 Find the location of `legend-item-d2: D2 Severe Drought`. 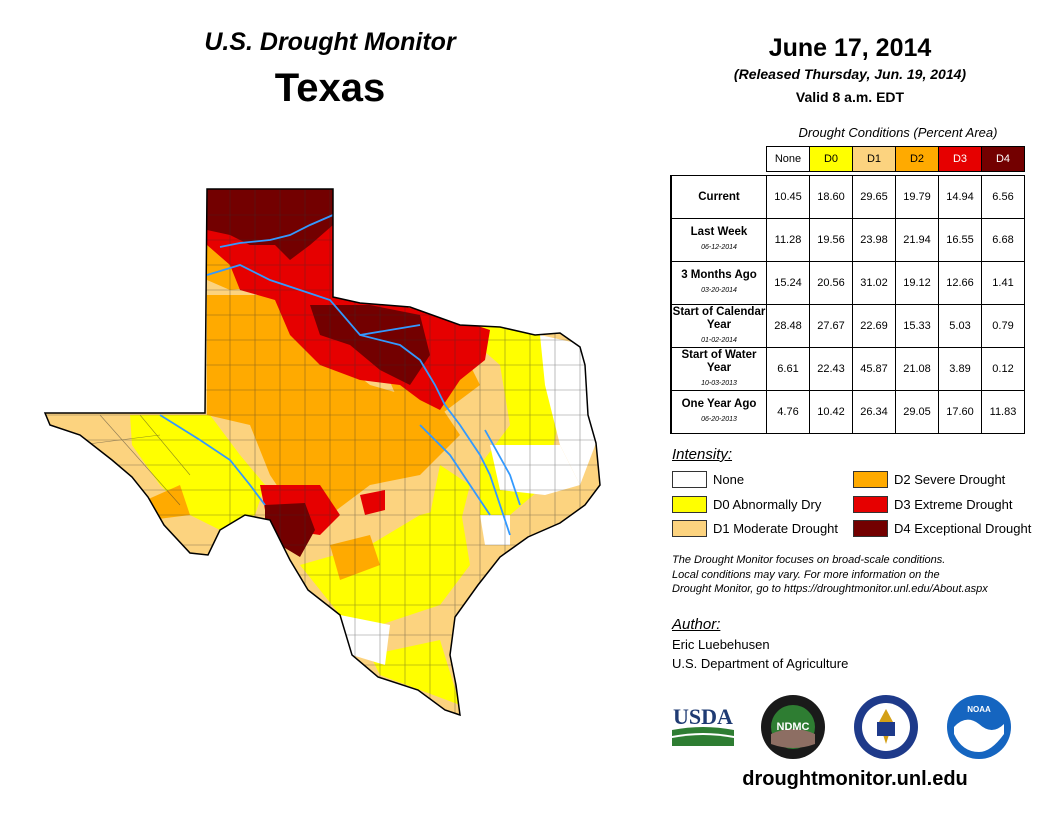

legend-item-d2: D2 Severe Drought is located at coordinates (929, 479).